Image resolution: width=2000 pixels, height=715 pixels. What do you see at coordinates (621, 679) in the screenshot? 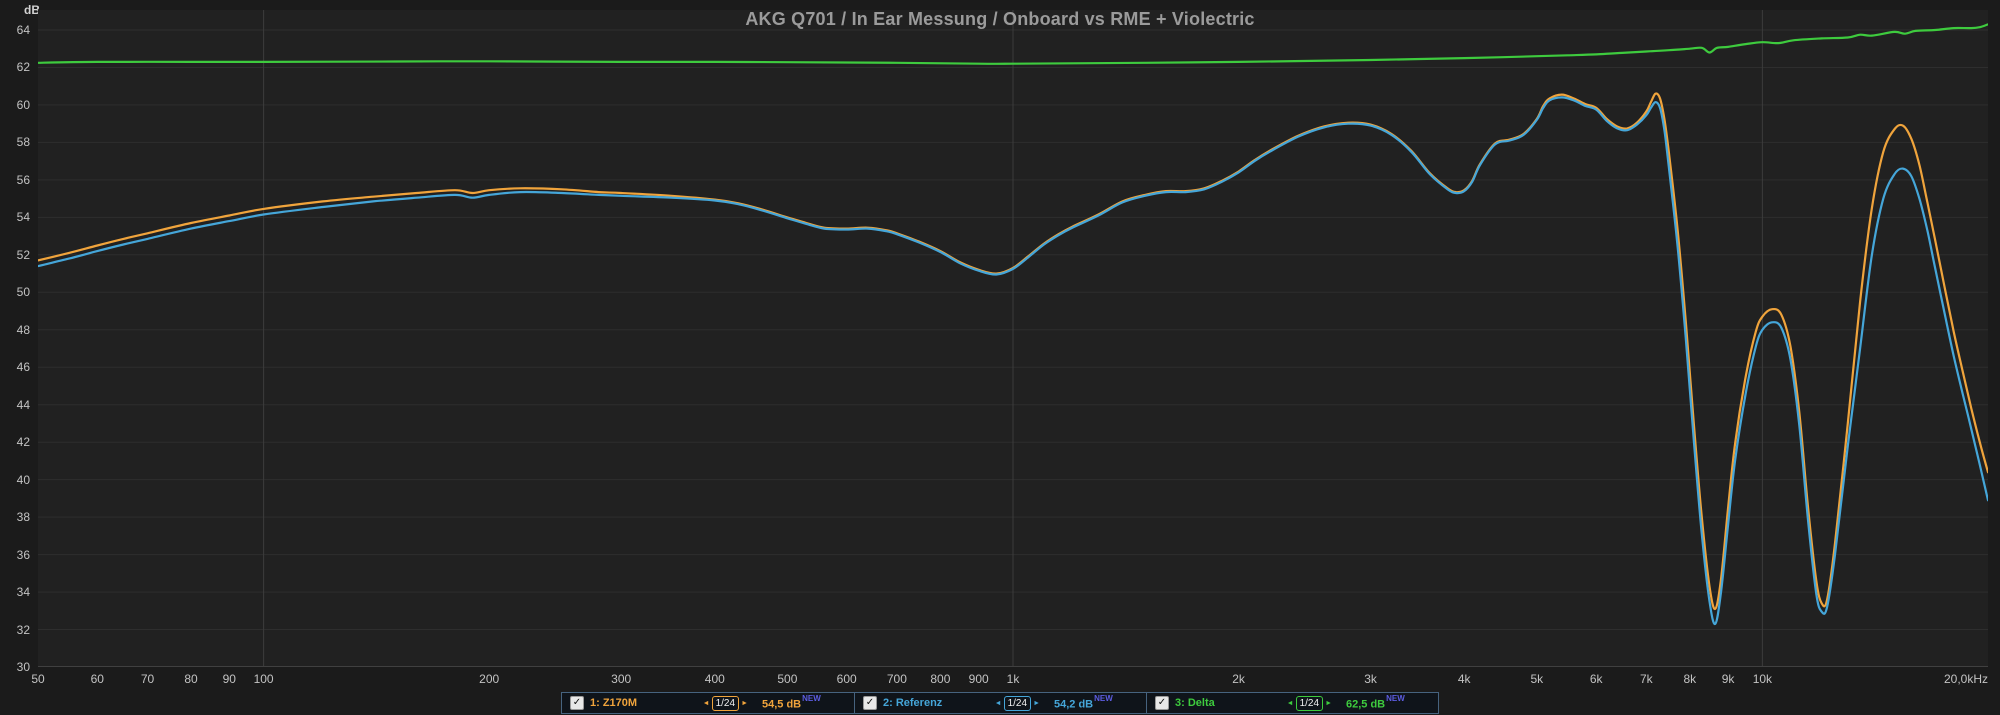
I see `x-tick-label: 300` at bounding box center [621, 679].